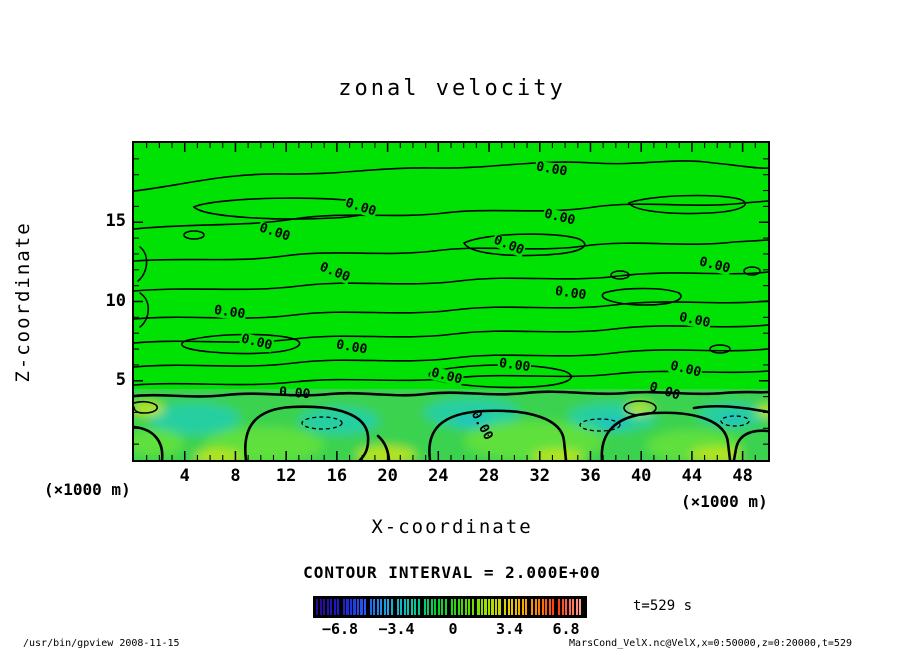 The width and height of the screenshot is (904, 654). I want to click on contour-interval-caption: CONTOUR INTERVAL = 2.000E+00, so click(452, 572).